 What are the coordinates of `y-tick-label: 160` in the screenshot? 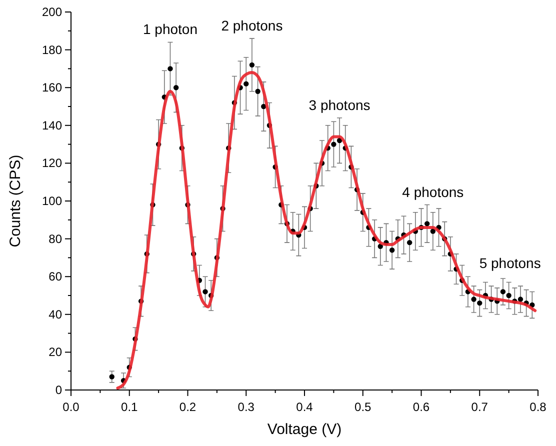 It's located at (52, 87).